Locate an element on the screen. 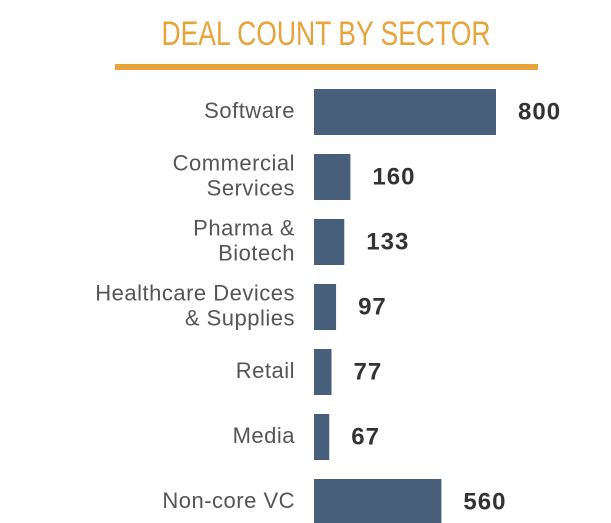 The width and height of the screenshot is (611, 523). value-label: 77 is located at coordinates (368, 371).